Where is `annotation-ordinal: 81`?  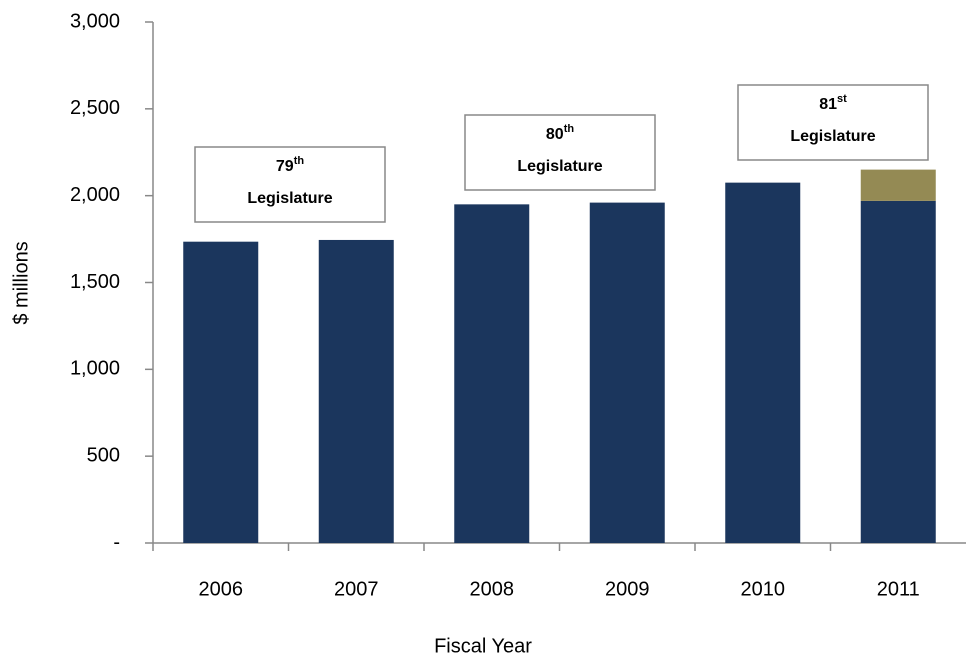 annotation-ordinal: 81 is located at coordinates (828, 104).